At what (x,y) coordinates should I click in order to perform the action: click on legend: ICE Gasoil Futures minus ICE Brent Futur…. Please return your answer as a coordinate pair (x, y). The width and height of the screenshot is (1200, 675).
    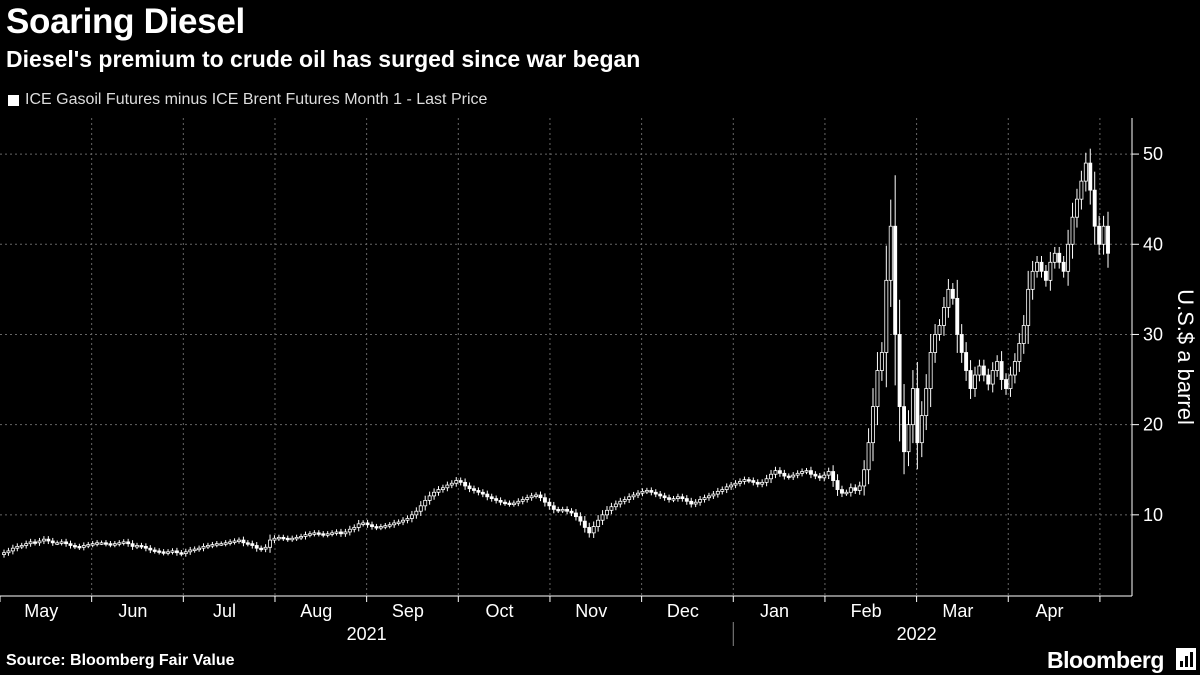
    Looking at the image, I should click on (247, 100).